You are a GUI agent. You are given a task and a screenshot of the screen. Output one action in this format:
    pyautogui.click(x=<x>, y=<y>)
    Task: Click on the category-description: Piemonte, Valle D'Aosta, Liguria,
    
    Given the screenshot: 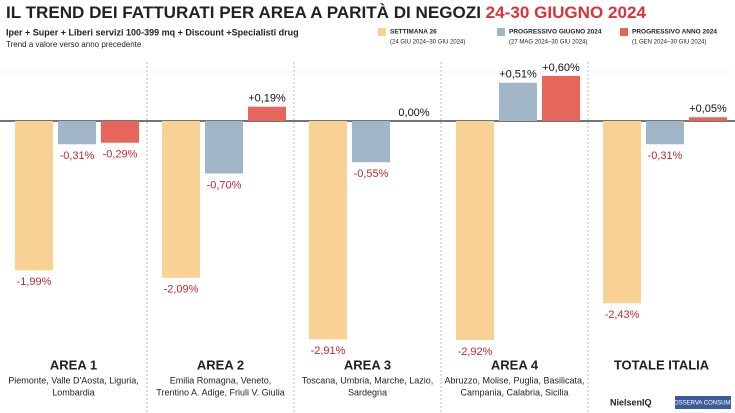 What is the action you would take?
    pyautogui.click(x=73, y=380)
    